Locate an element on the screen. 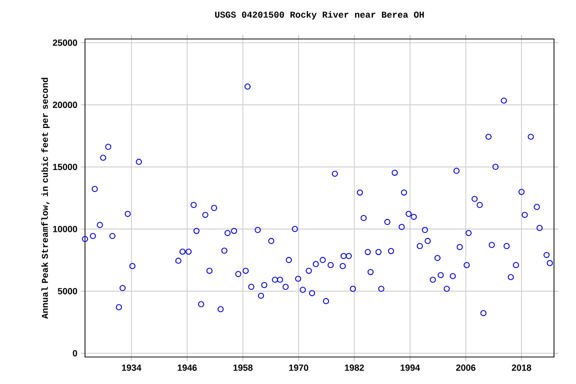 The image size is (576, 384). x-tick-label: 2006 is located at coordinates (466, 367).